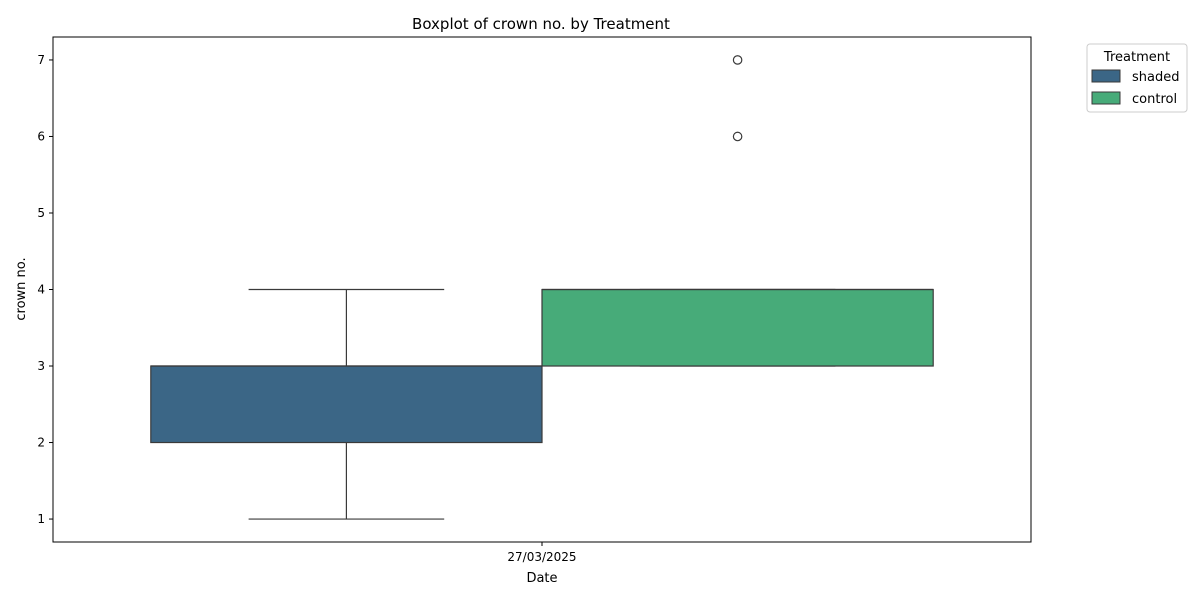 The width and height of the screenshot is (1200, 600). Describe the element at coordinates (41, 213) in the screenshot. I see `y-tick-label: 5` at that location.